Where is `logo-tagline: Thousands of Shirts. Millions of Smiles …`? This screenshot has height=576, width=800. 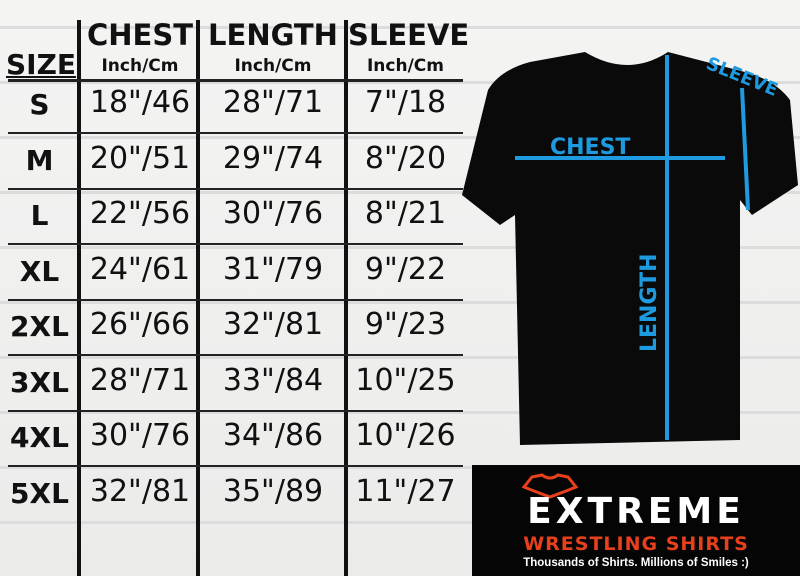 logo-tagline: Thousands of Shirts. Millions of Smiles … is located at coordinates (636, 563).